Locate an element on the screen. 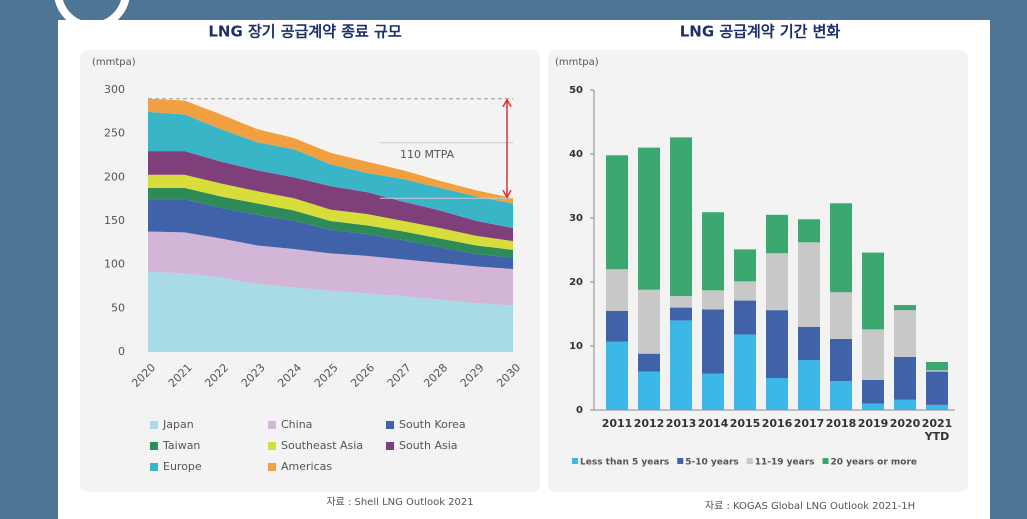 The image size is (1027, 519). source: 자료 : Shell LNG Outlook 2021 is located at coordinates (399, 502).